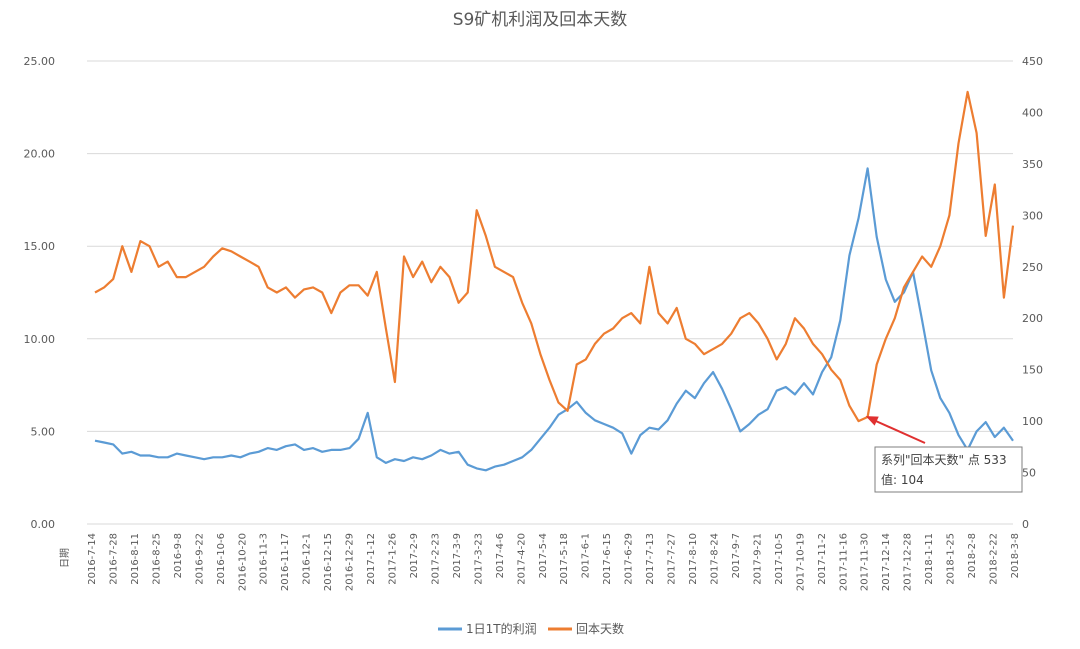  What do you see at coordinates (948, 469) in the screenshot?
I see `tooltip-box` at bounding box center [948, 469].